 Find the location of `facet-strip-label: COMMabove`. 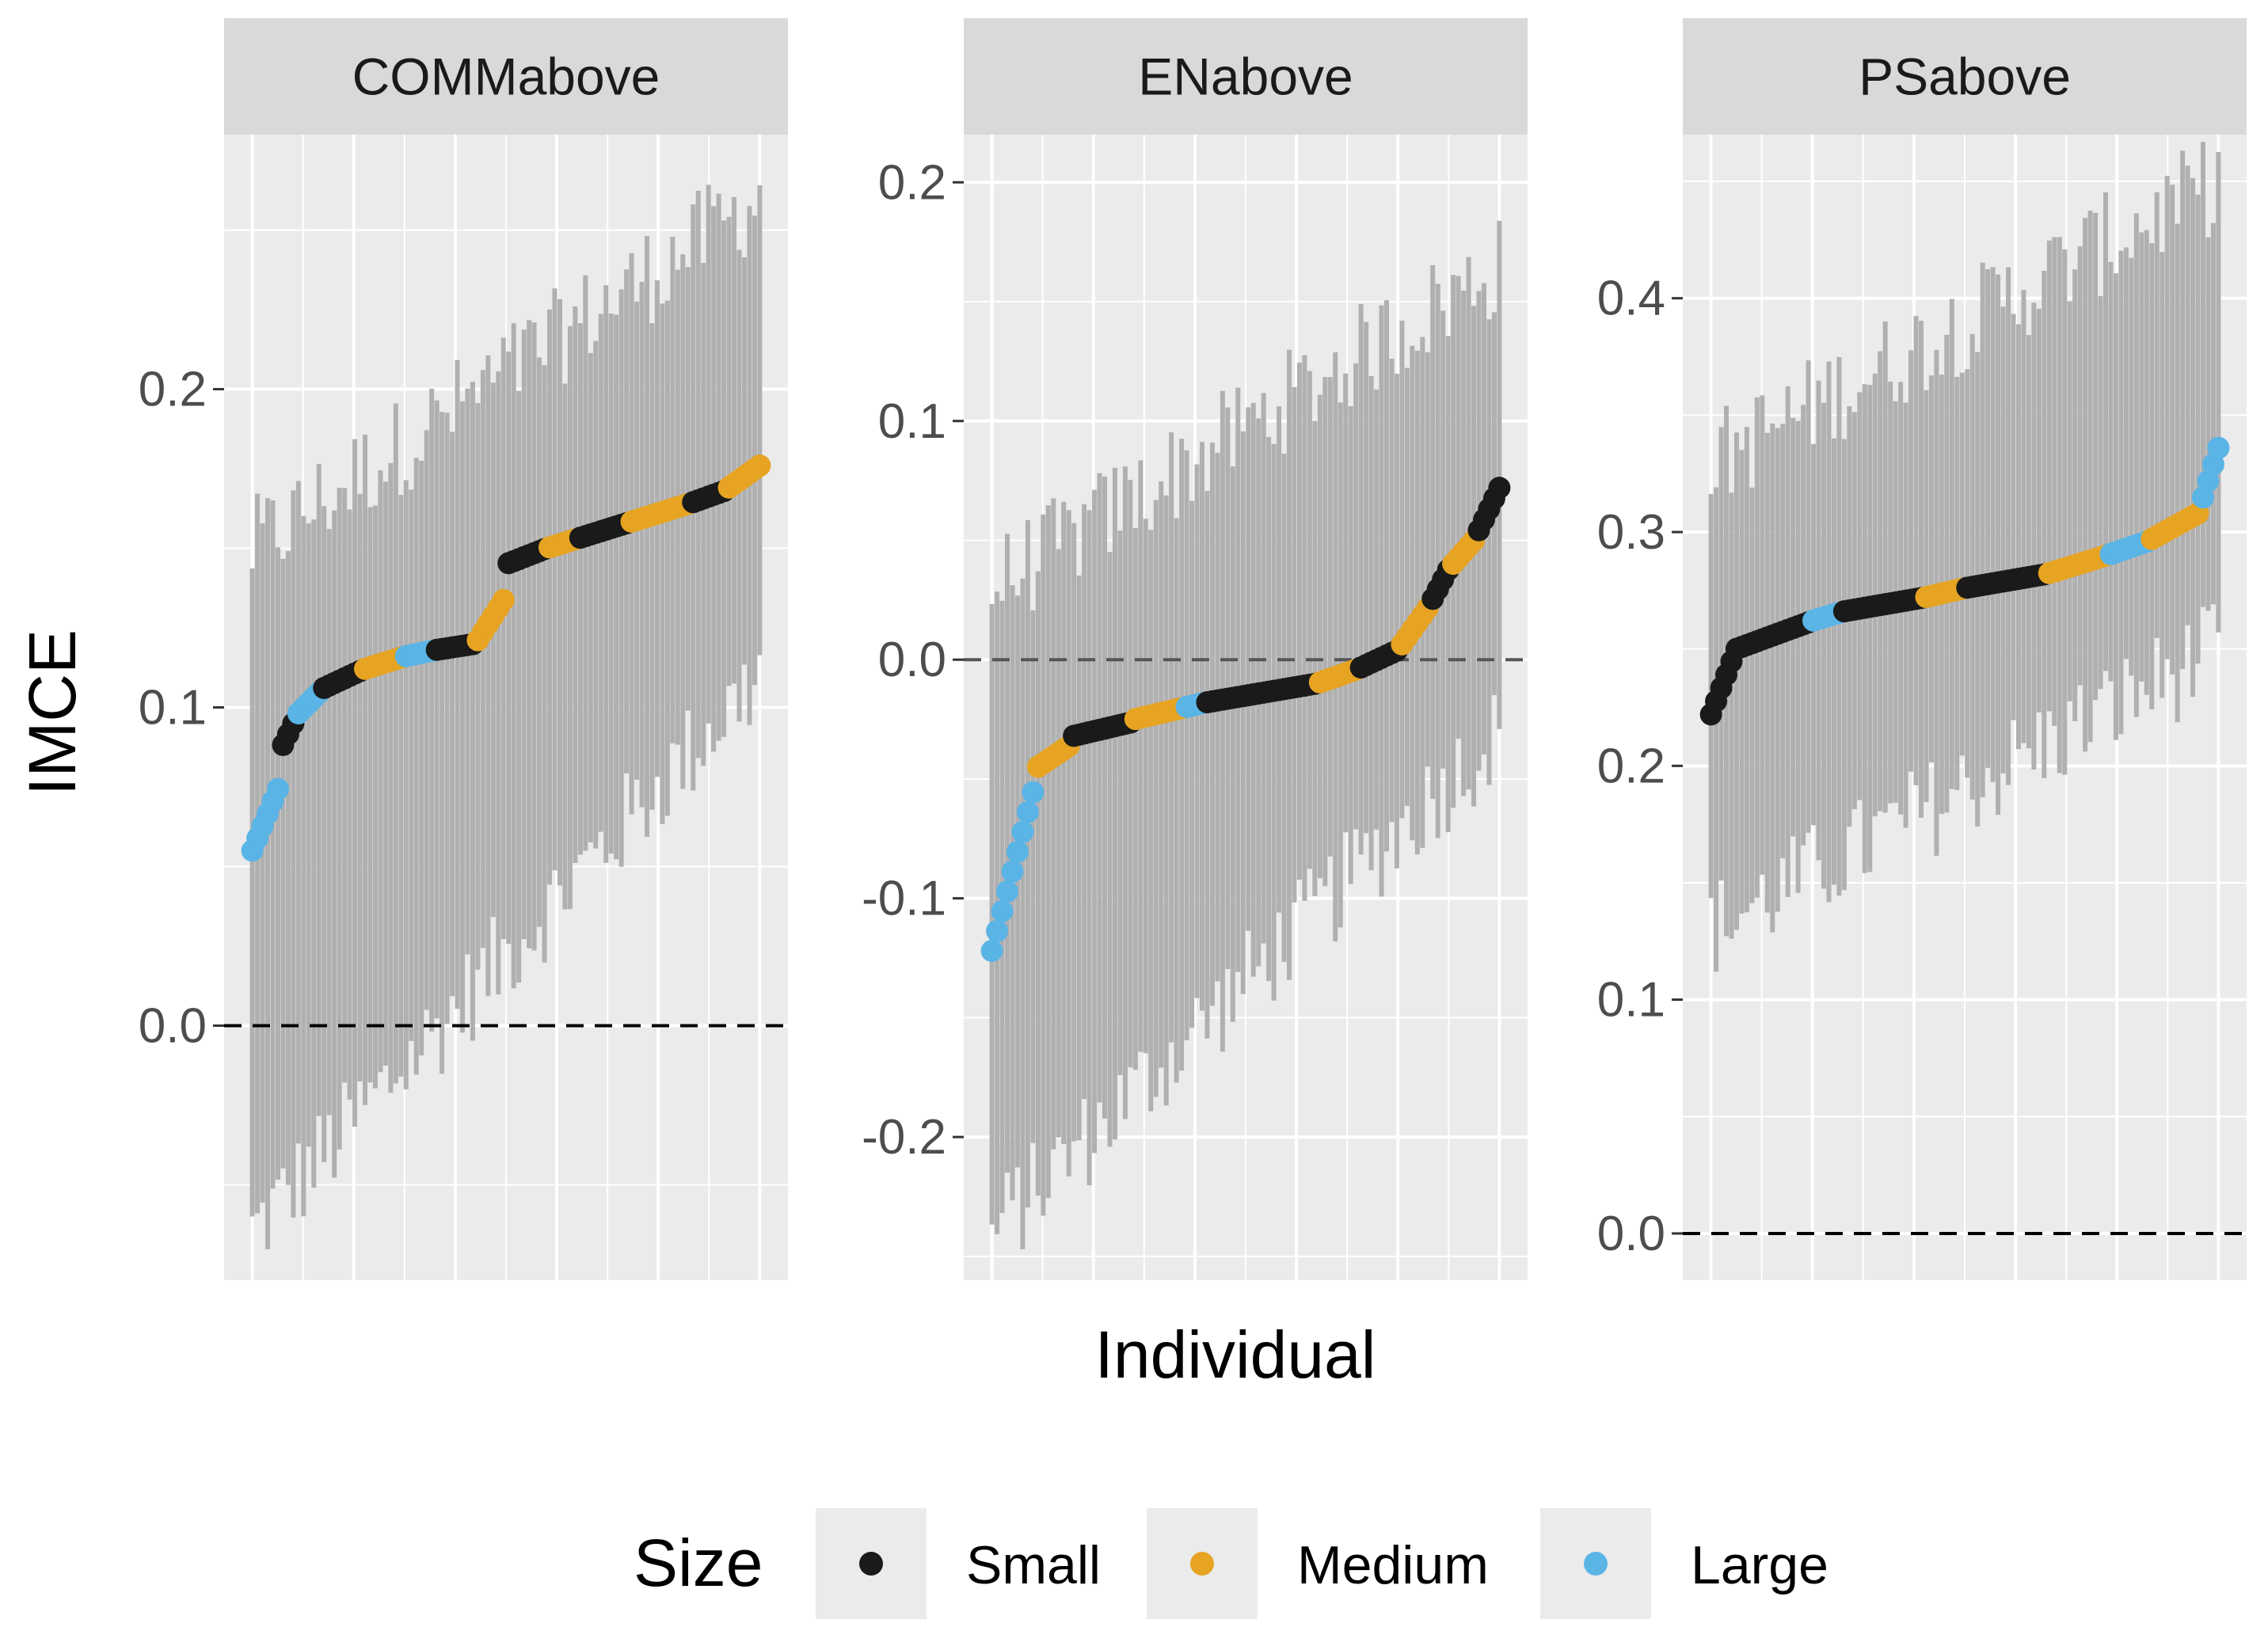

facet-strip-label: COMMabove is located at coordinates (506, 77).